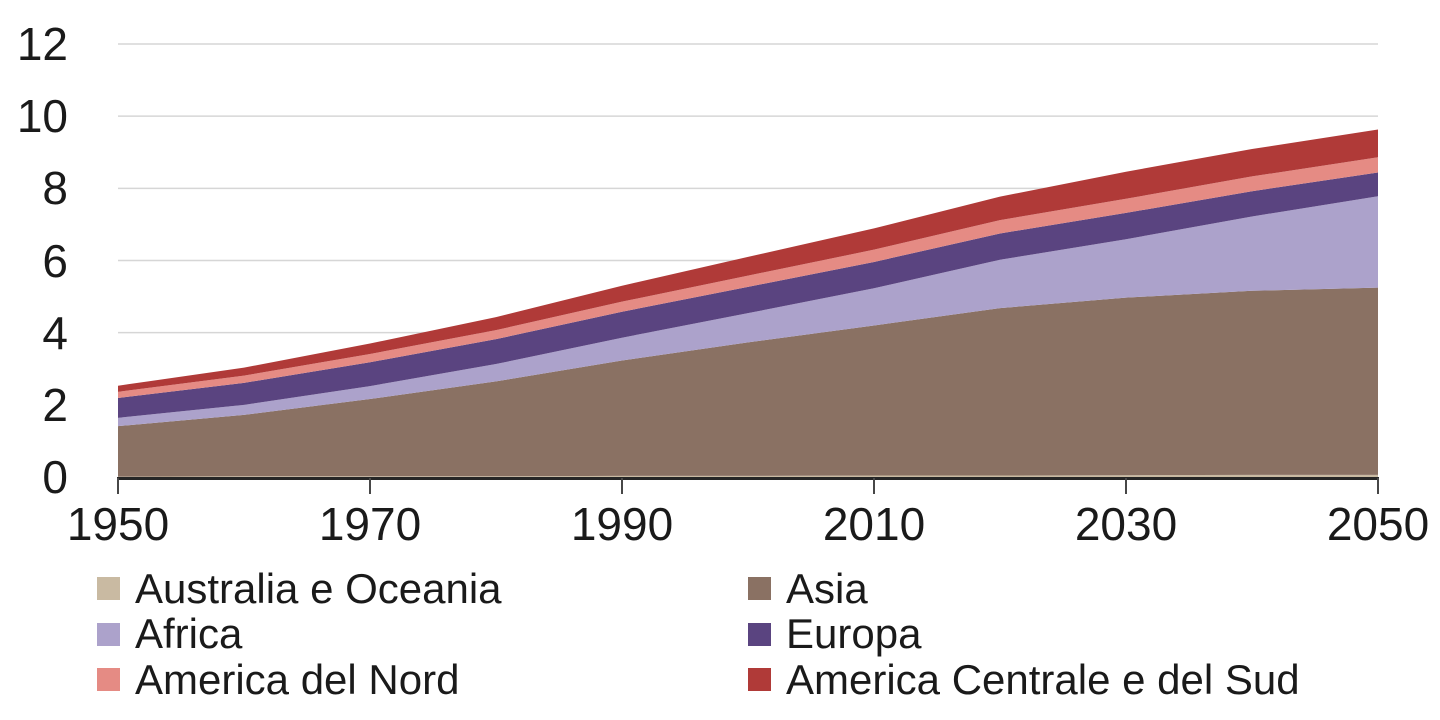 The height and width of the screenshot is (720, 1440). Describe the element at coordinates (622, 524) in the screenshot. I see `x-tick-label: 1990` at that location.